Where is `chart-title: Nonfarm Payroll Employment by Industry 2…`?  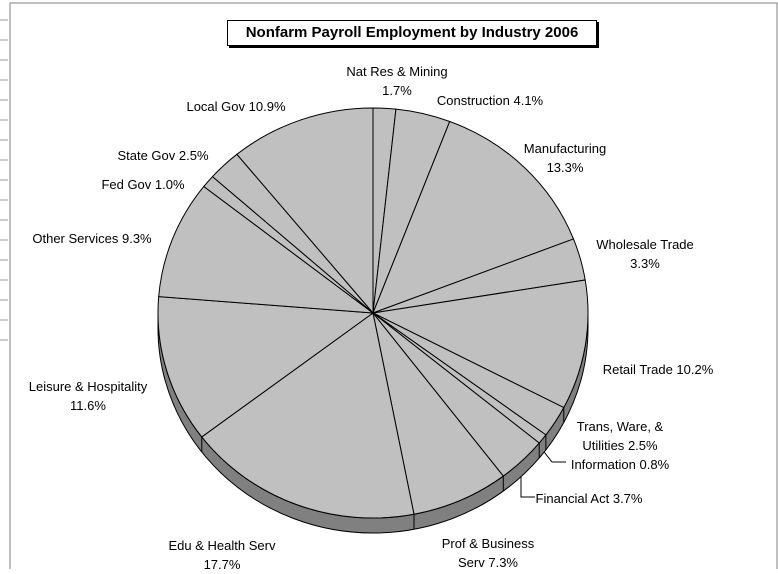 chart-title: Nonfarm Payroll Employment by Industry 2… is located at coordinates (412, 33).